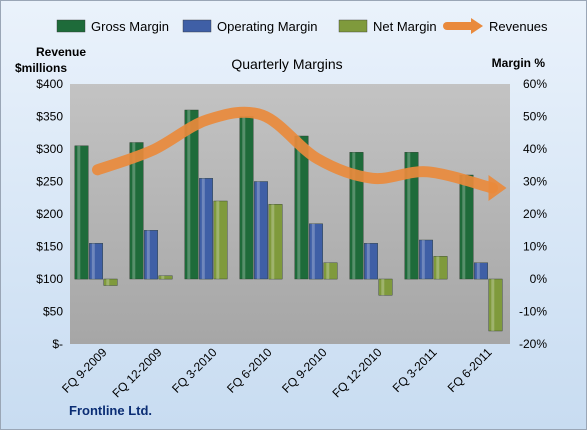  I want to click on right-axis-ticks: -20% -10% 0% 10% 20% 30% 40% 50% 60%, so click(533, 214).